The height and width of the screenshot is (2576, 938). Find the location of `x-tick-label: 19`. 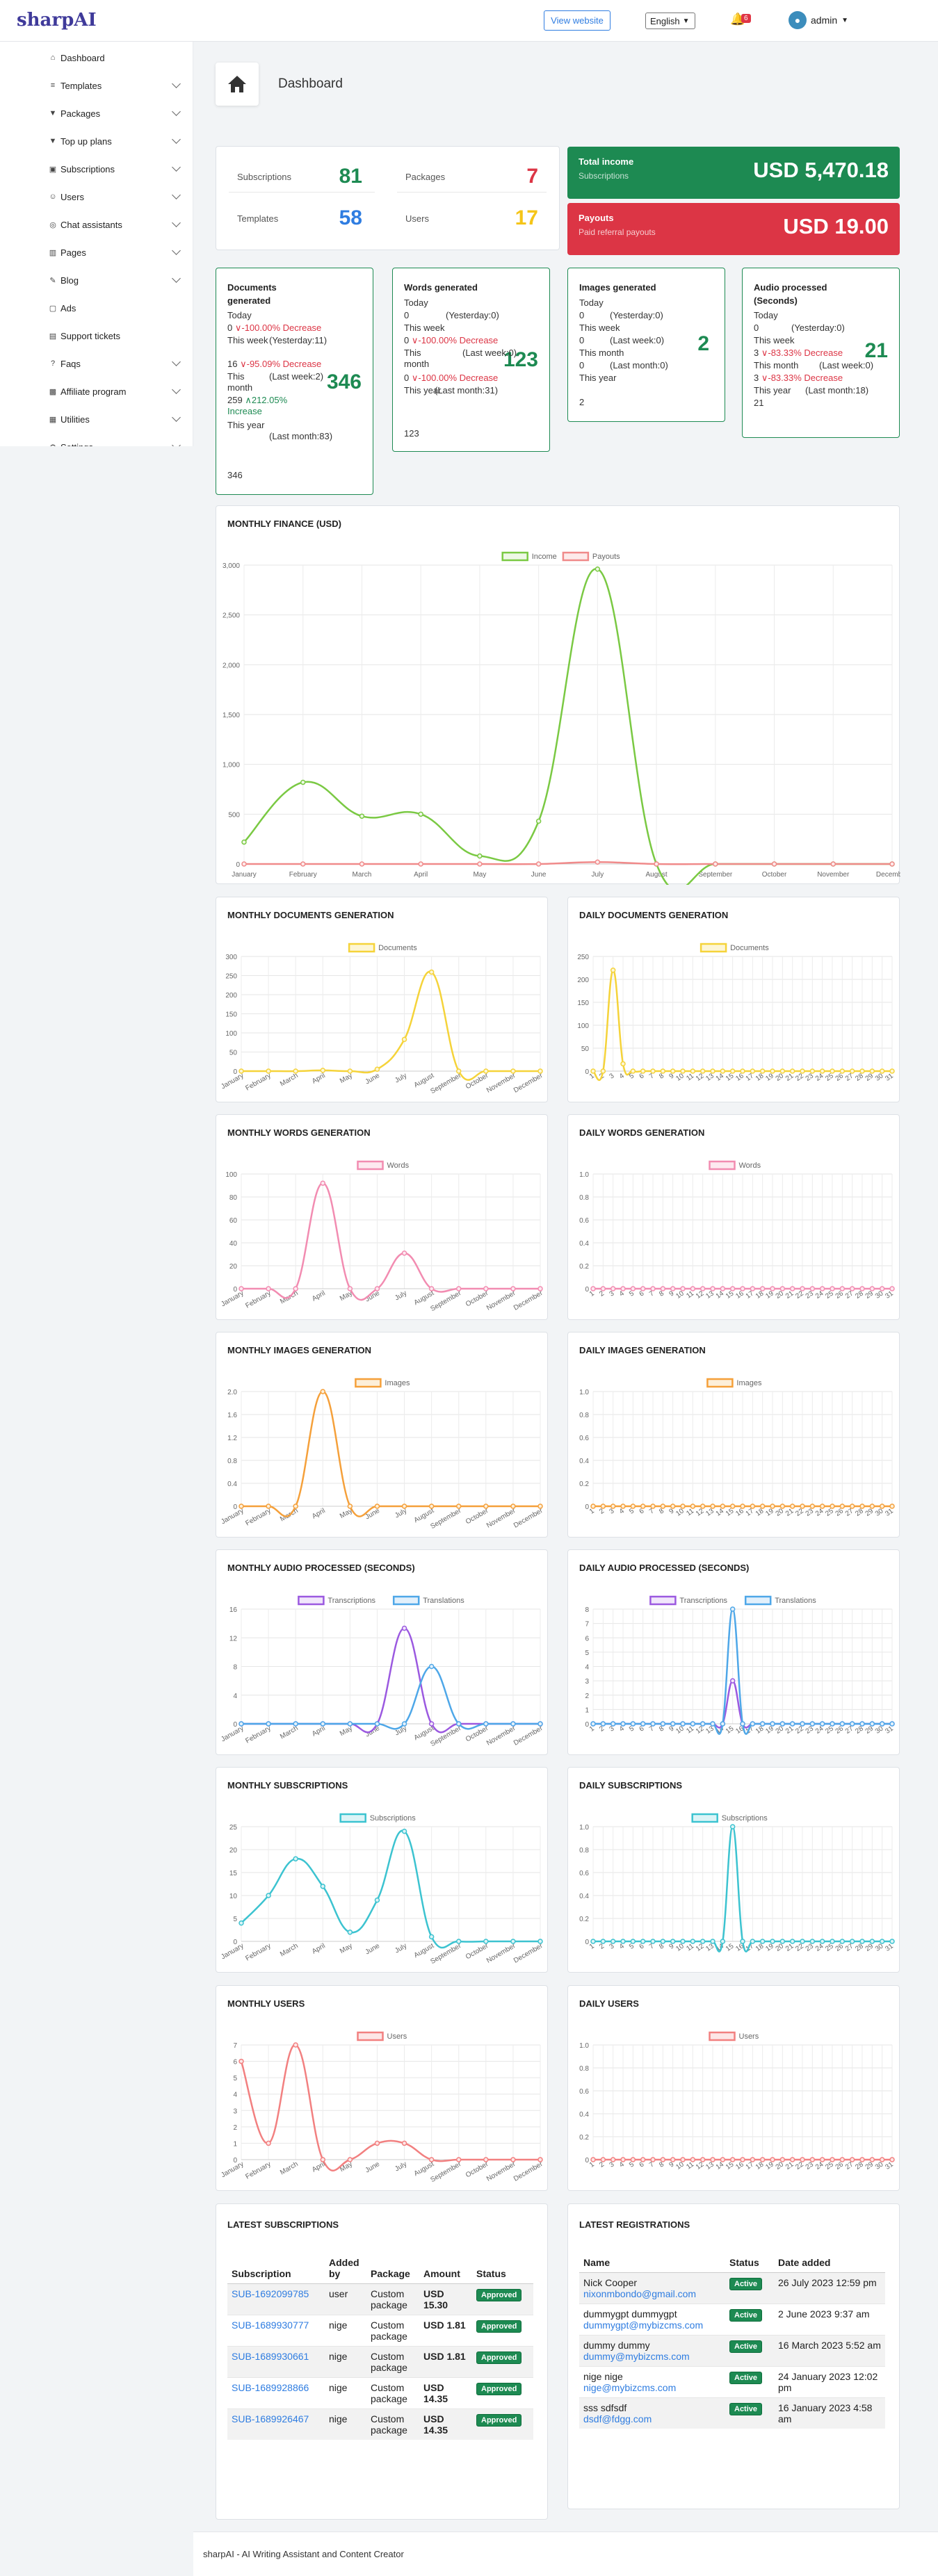

x-tick-label: 19 is located at coordinates (769, 2165).